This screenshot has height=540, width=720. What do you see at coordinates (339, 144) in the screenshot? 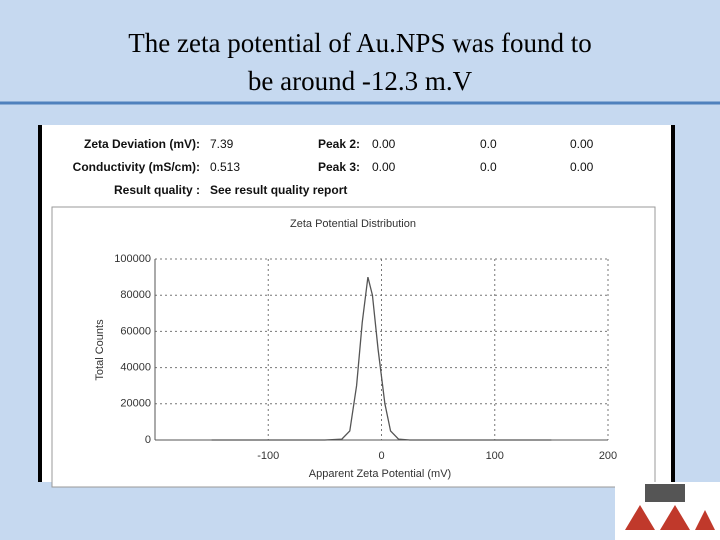
I see `info-cell: Peak 2:` at bounding box center [339, 144].